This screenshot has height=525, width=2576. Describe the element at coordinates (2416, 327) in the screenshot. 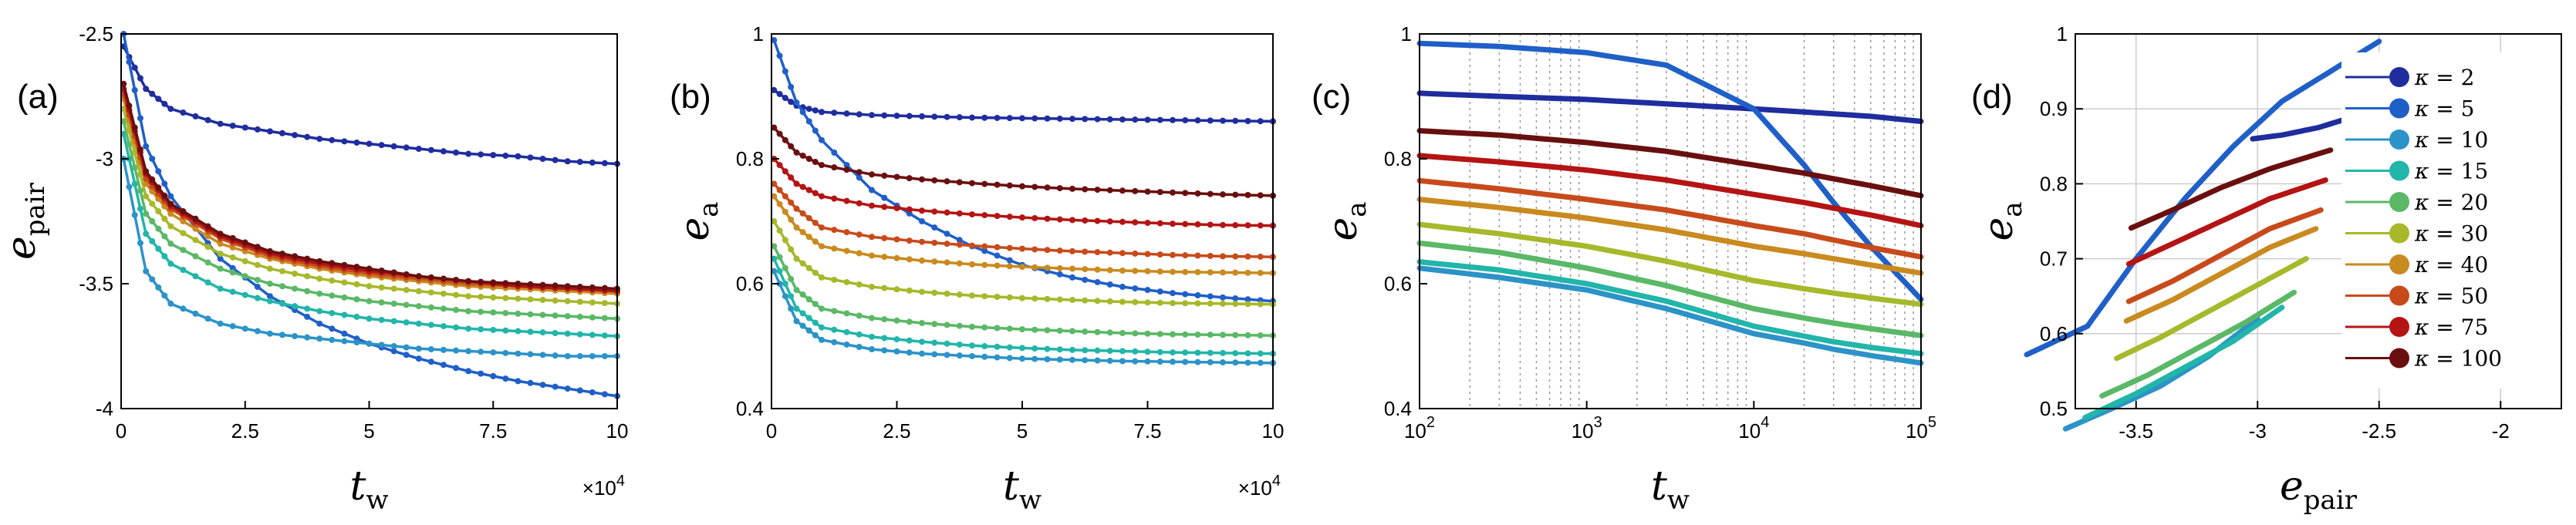

I see `legend-item: κ = 75` at that location.